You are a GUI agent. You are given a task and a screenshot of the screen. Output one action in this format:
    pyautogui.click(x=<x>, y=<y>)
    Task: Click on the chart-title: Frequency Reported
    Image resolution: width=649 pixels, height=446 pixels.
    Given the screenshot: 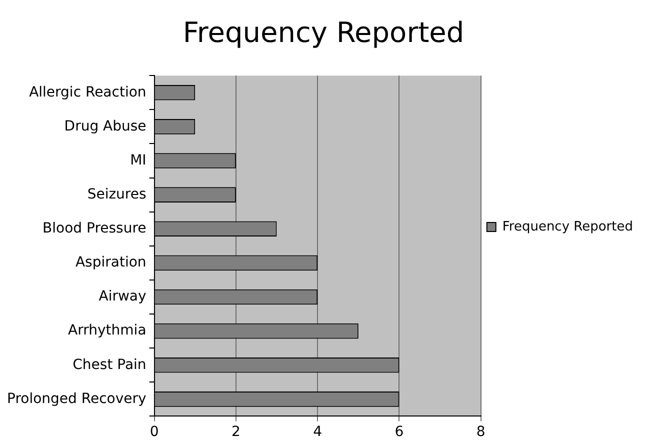 What is the action you would take?
    pyautogui.click(x=323, y=33)
    